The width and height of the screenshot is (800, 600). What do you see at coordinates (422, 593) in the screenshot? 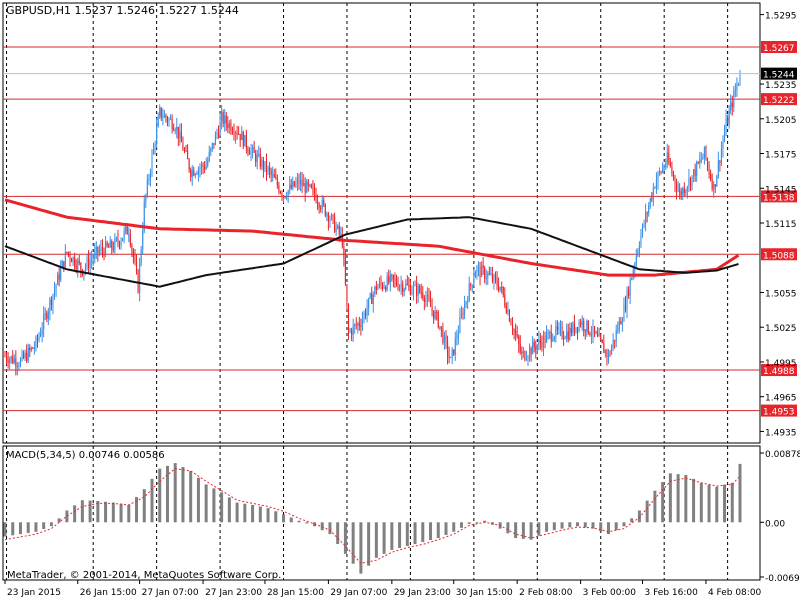
I see `time-tick-label: 29 Jan 23:00` at bounding box center [422, 593].